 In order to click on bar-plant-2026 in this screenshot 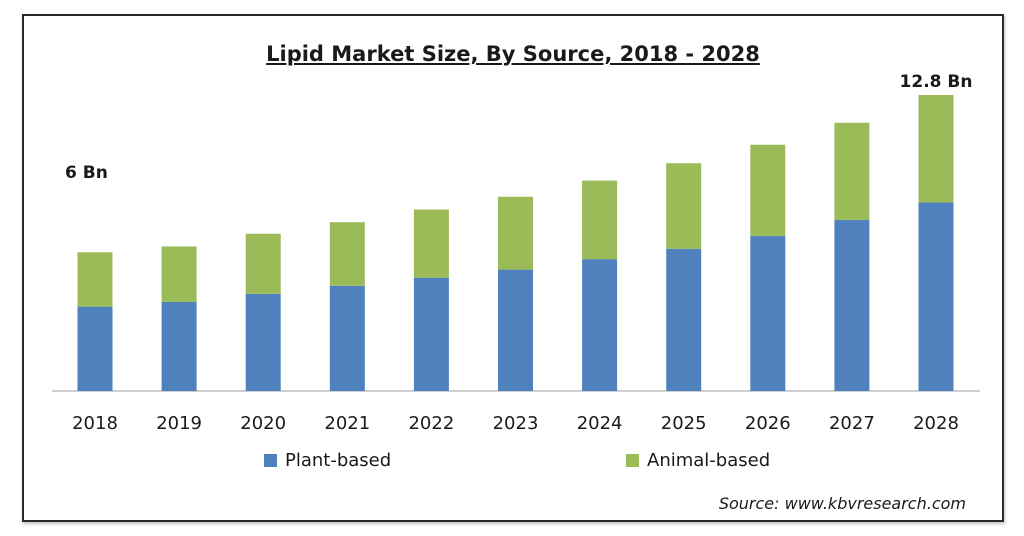, I will do `click(768, 313)`.